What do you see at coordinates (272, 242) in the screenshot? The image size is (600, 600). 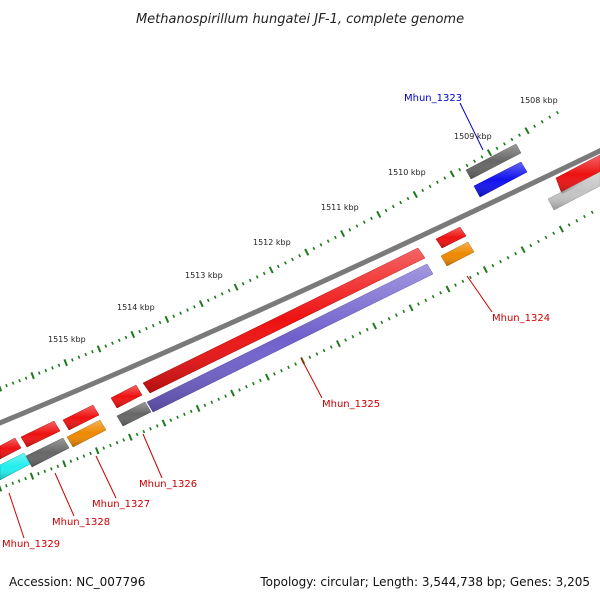 I see `tick-label-1512: 1512 kbp` at bounding box center [272, 242].